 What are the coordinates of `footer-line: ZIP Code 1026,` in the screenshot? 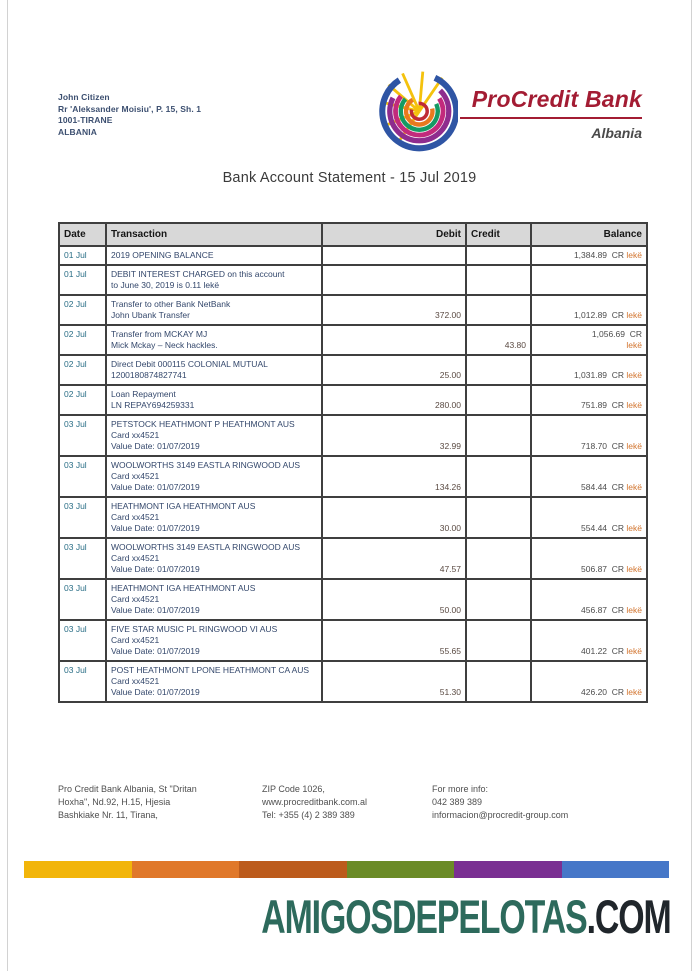 It's located at (293, 789).